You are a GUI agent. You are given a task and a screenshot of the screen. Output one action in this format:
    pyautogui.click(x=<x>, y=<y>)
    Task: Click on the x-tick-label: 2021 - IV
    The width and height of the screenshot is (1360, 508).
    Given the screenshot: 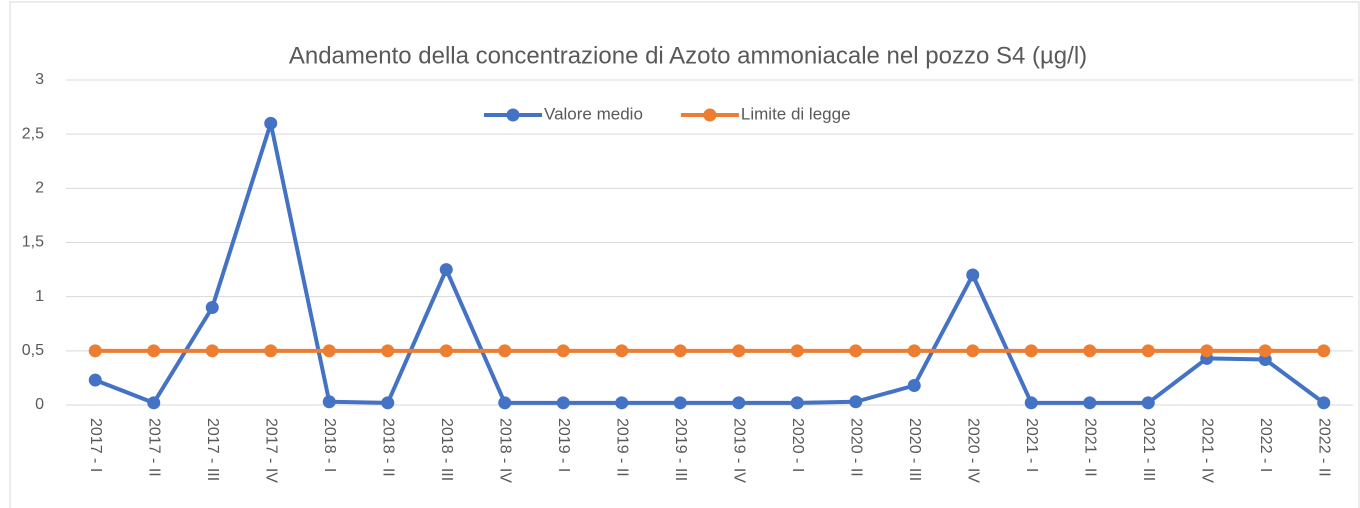 What is the action you would take?
    pyautogui.click(x=1207, y=450)
    